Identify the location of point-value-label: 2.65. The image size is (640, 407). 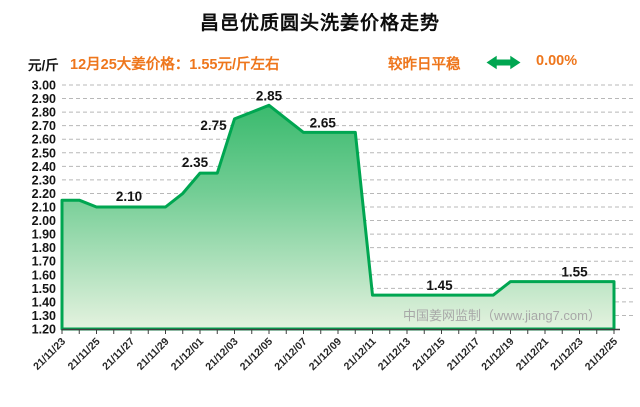
(323, 122).